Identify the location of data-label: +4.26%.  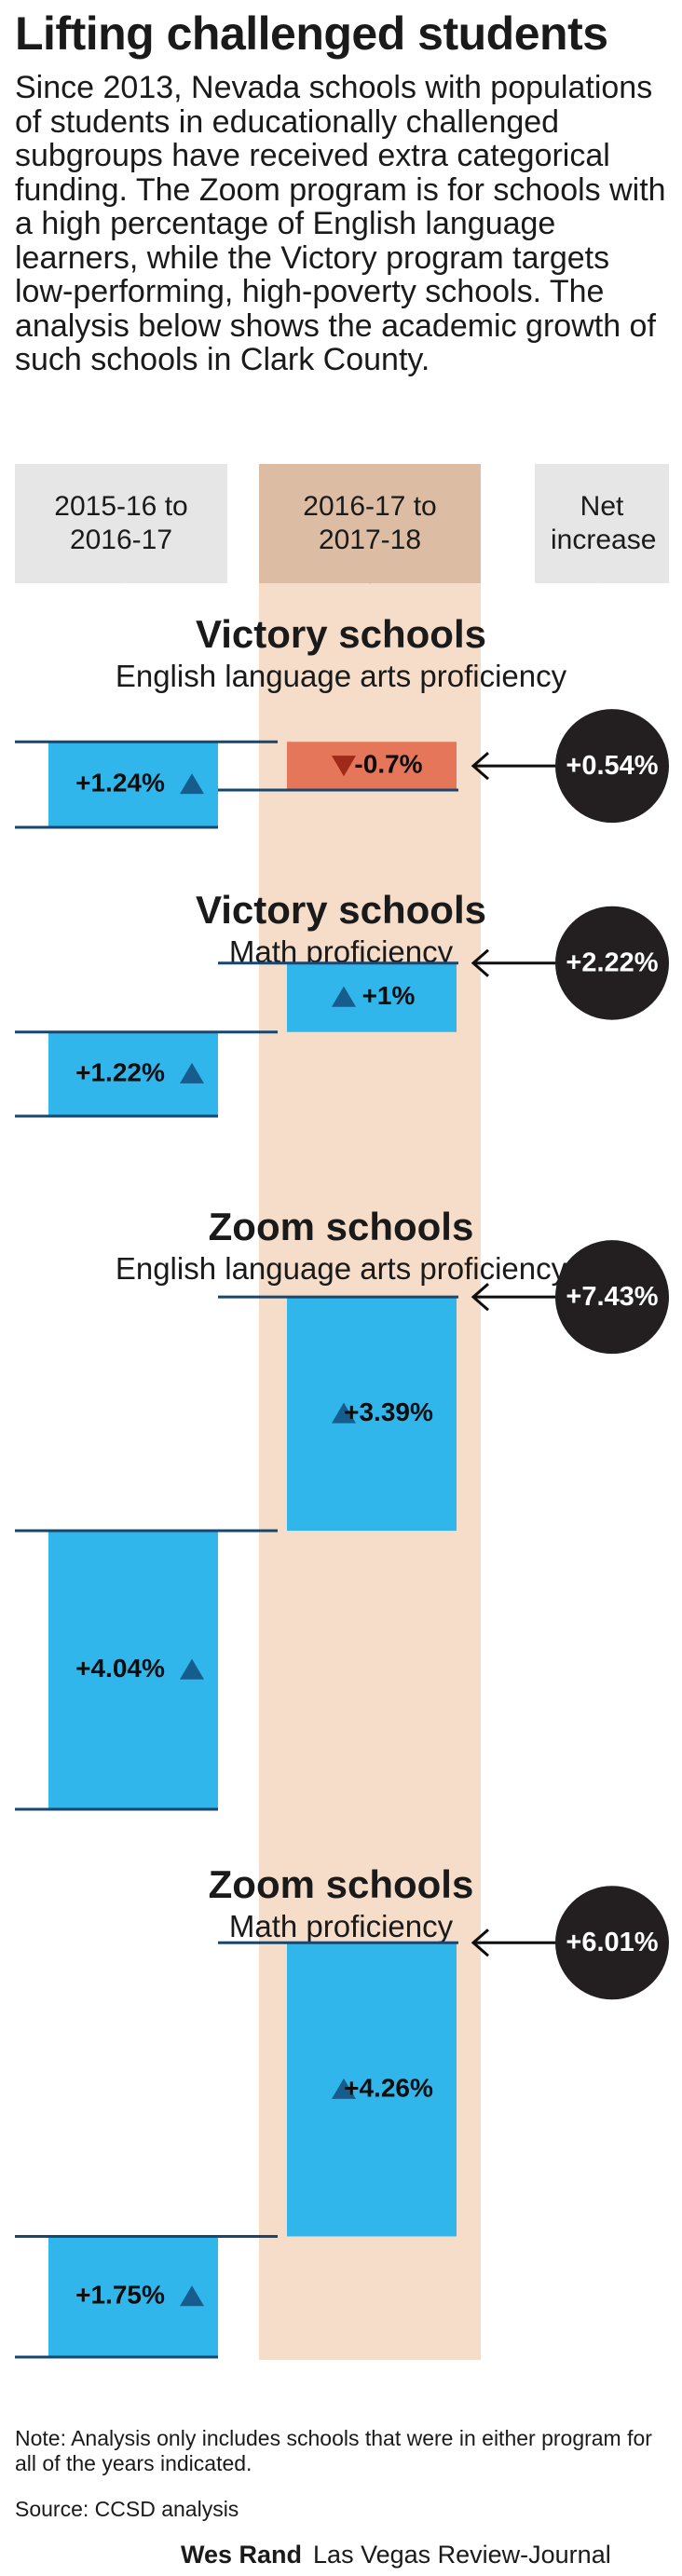
(388, 2087).